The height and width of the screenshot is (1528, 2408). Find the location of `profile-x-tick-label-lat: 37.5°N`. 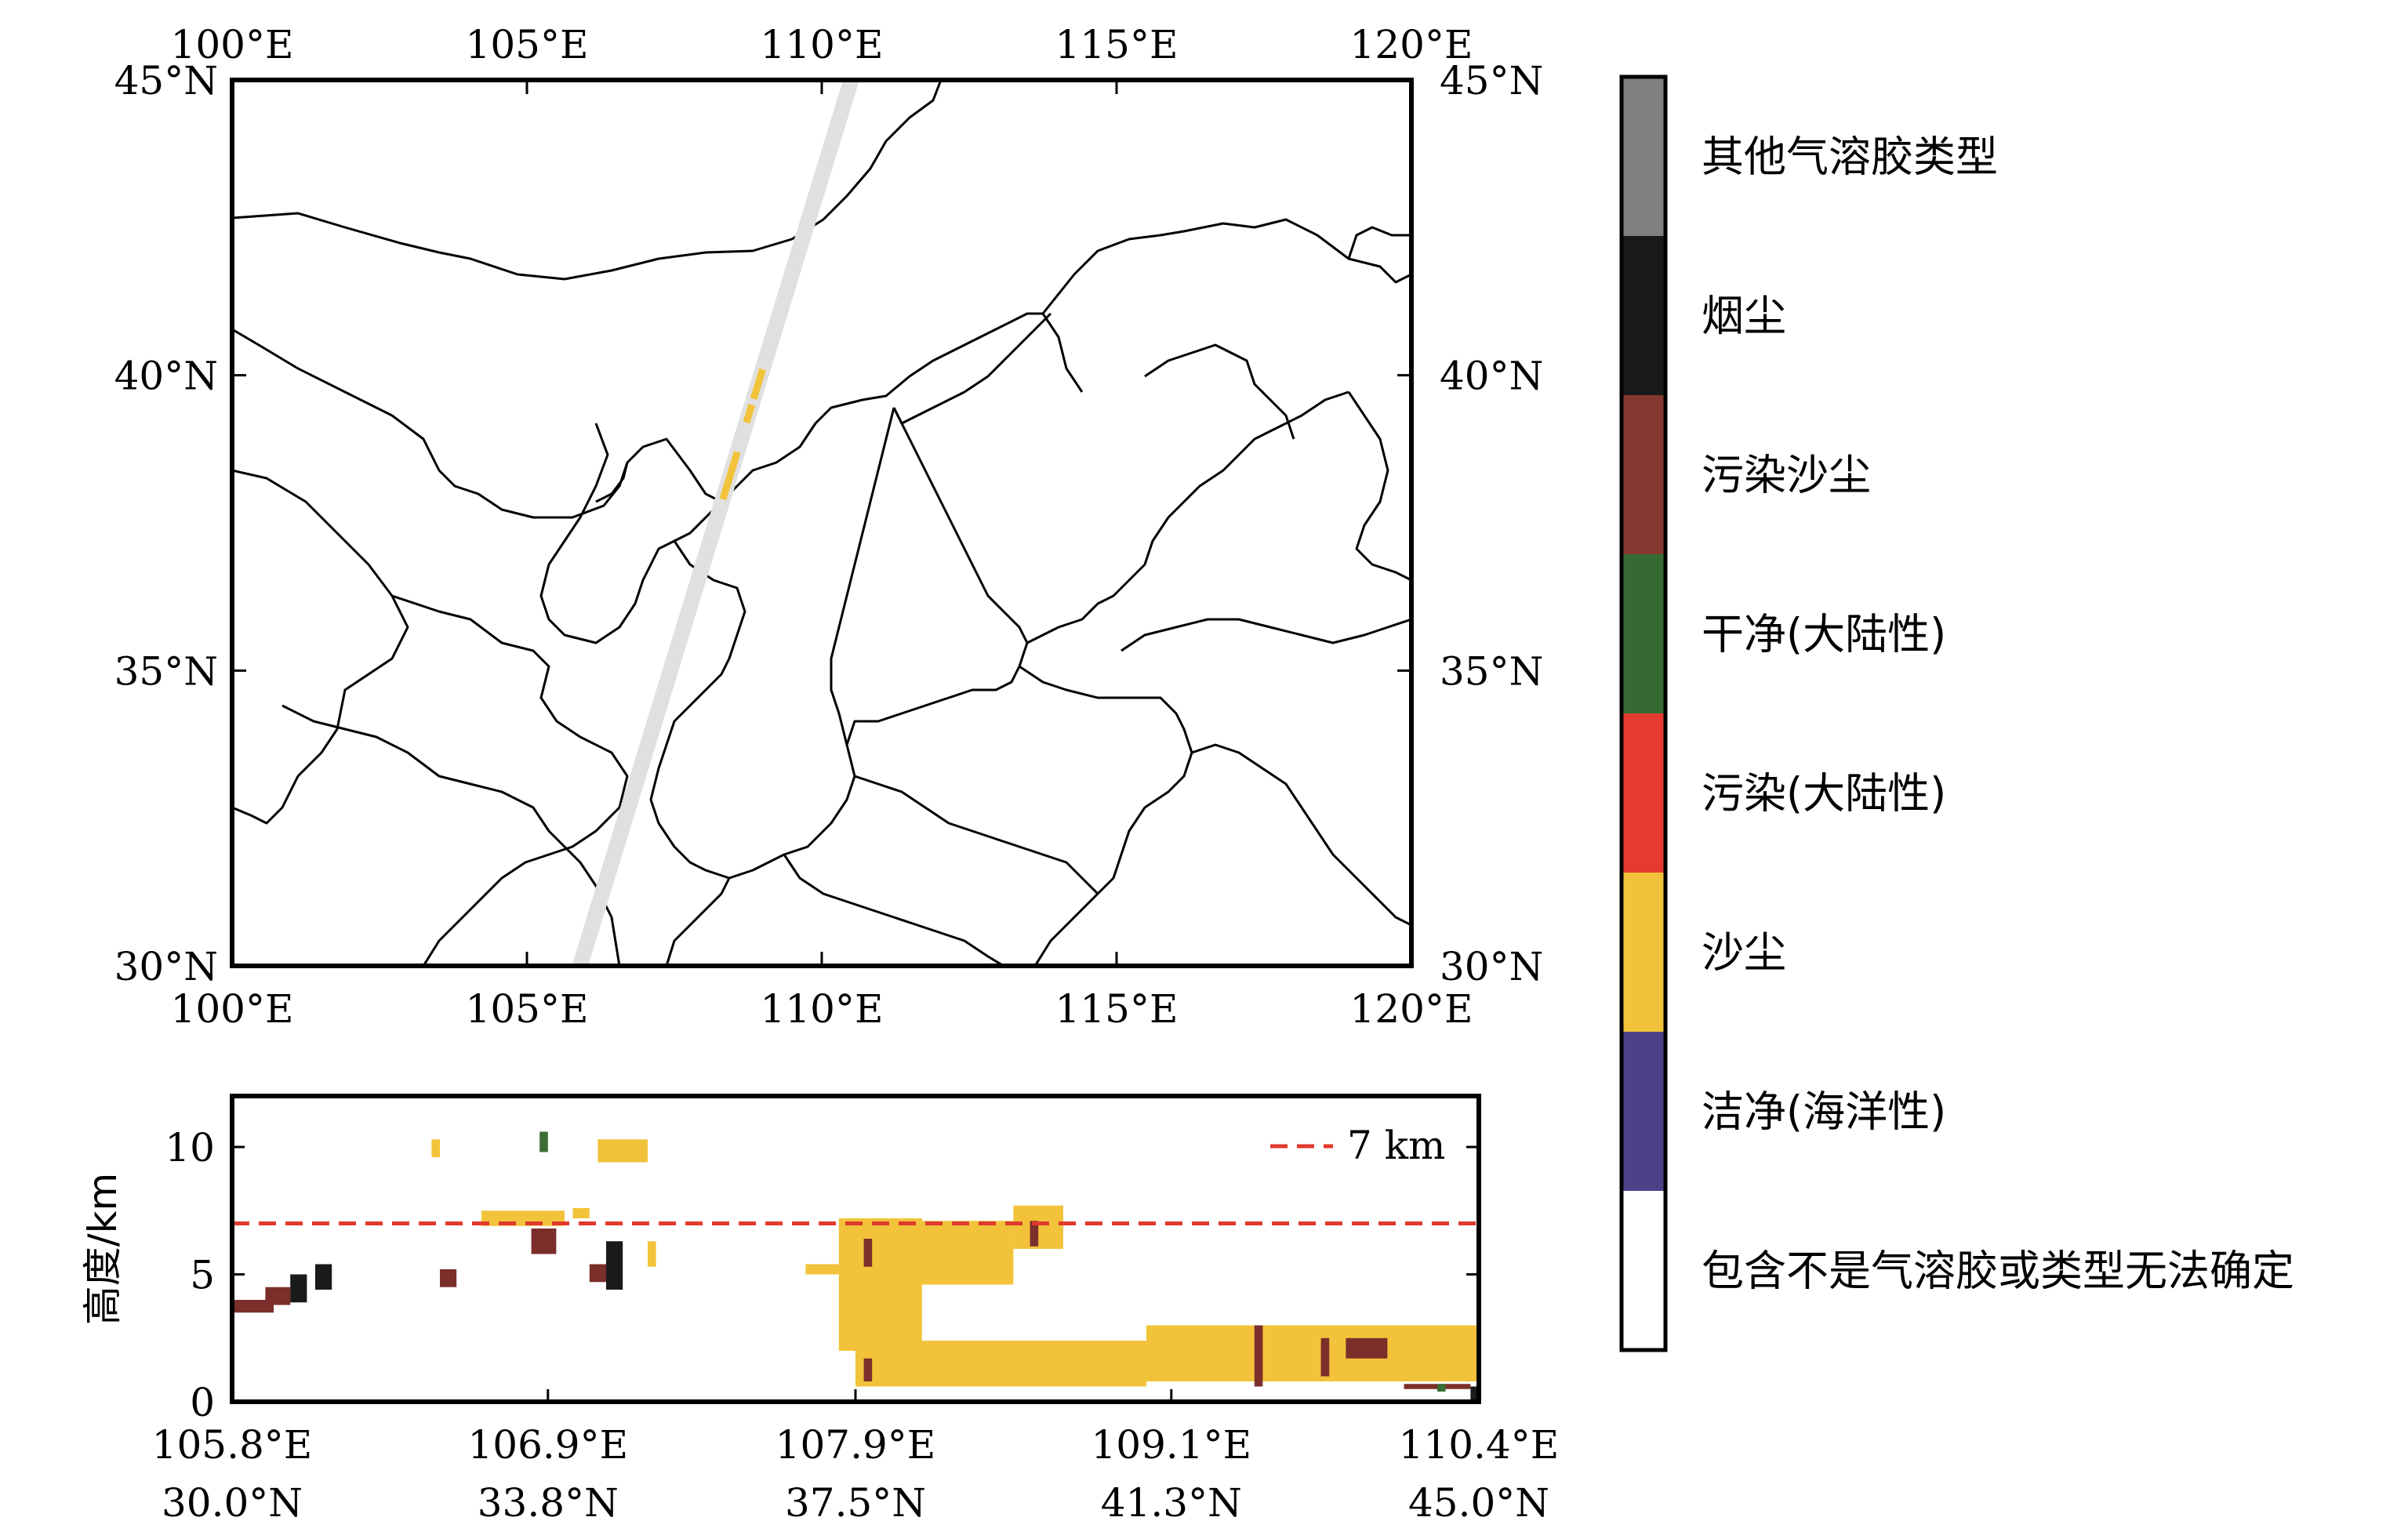

profile-x-tick-label-lat: 37.5°N is located at coordinates (855, 1503).